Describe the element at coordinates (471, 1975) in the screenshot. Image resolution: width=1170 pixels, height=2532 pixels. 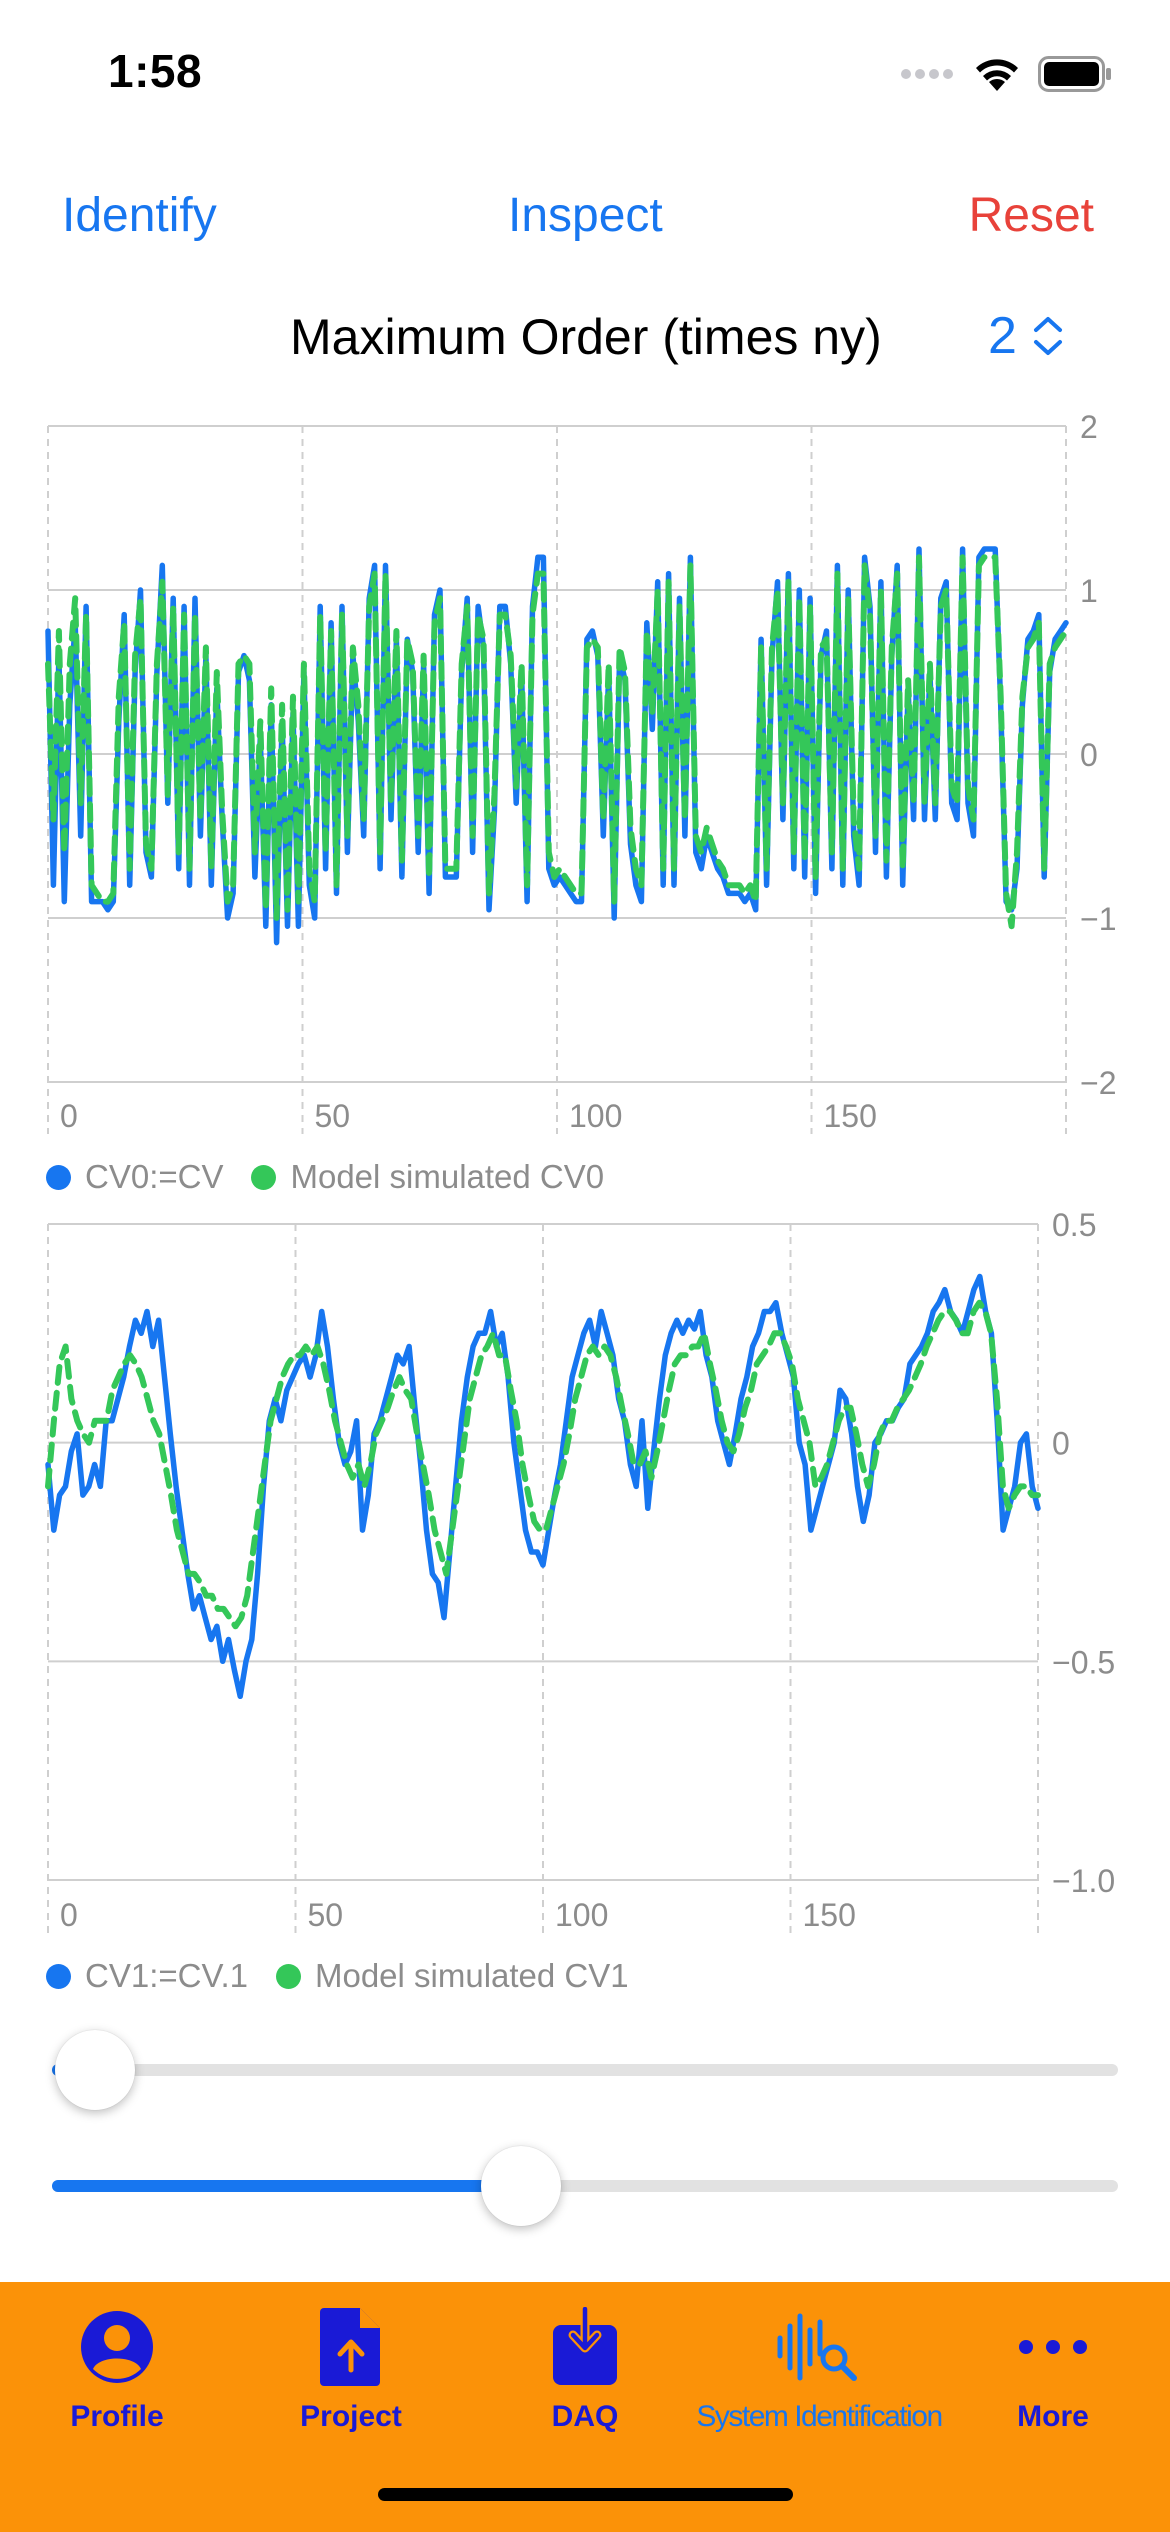
I see `legend-label: Model simulated CV1` at that location.